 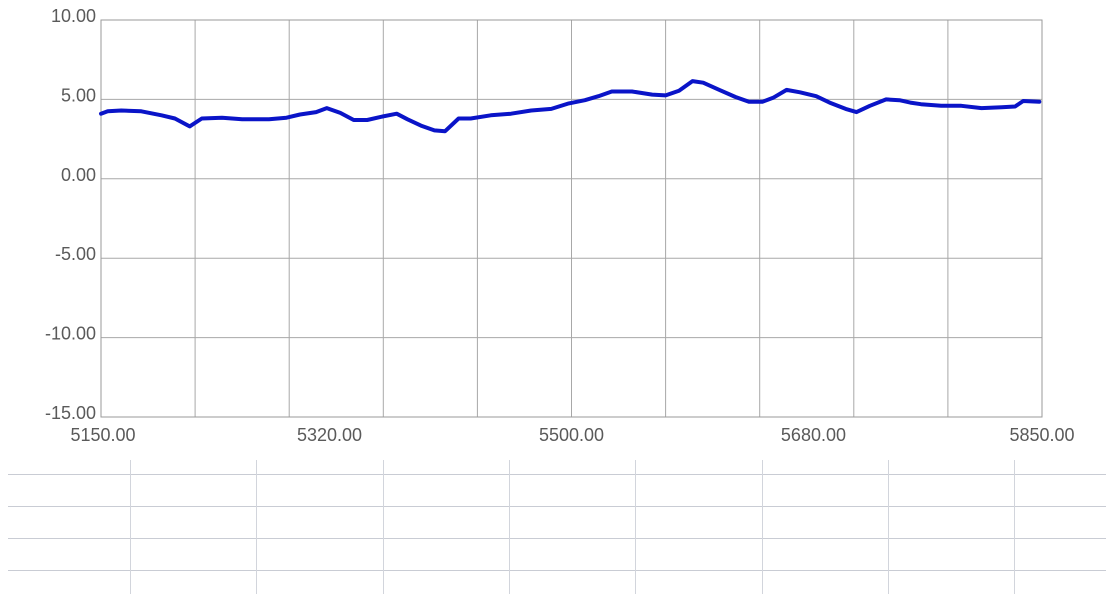 What do you see at coordinates (70, 214) in the screenshot?
I see `y-axis-tick-labels: 10.00 5.00 0.00 -5.00 -10.00 -15.00` at bounding box center [70, 214].